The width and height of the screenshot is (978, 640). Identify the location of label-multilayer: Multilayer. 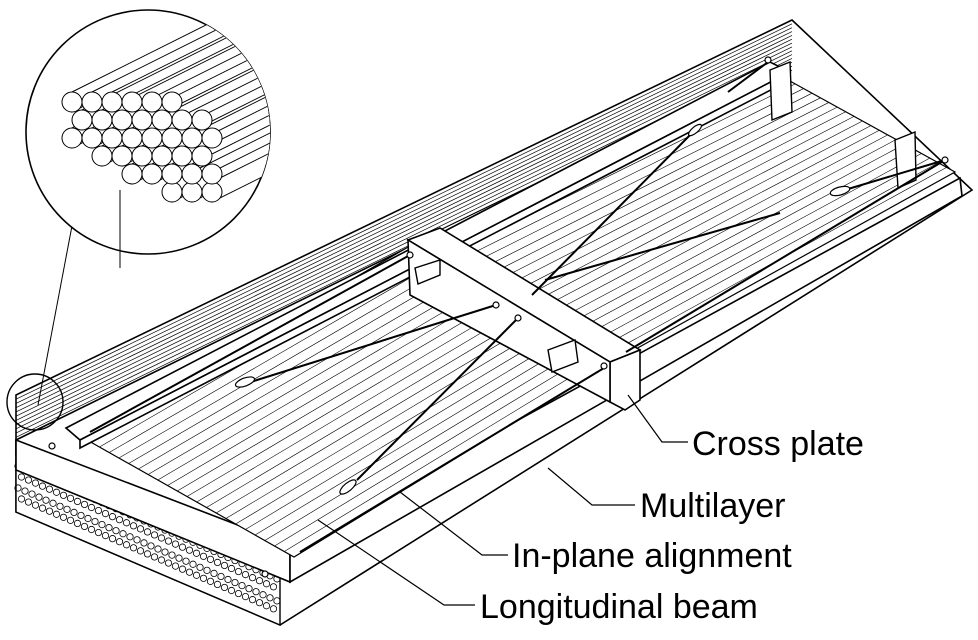
(712, 506).